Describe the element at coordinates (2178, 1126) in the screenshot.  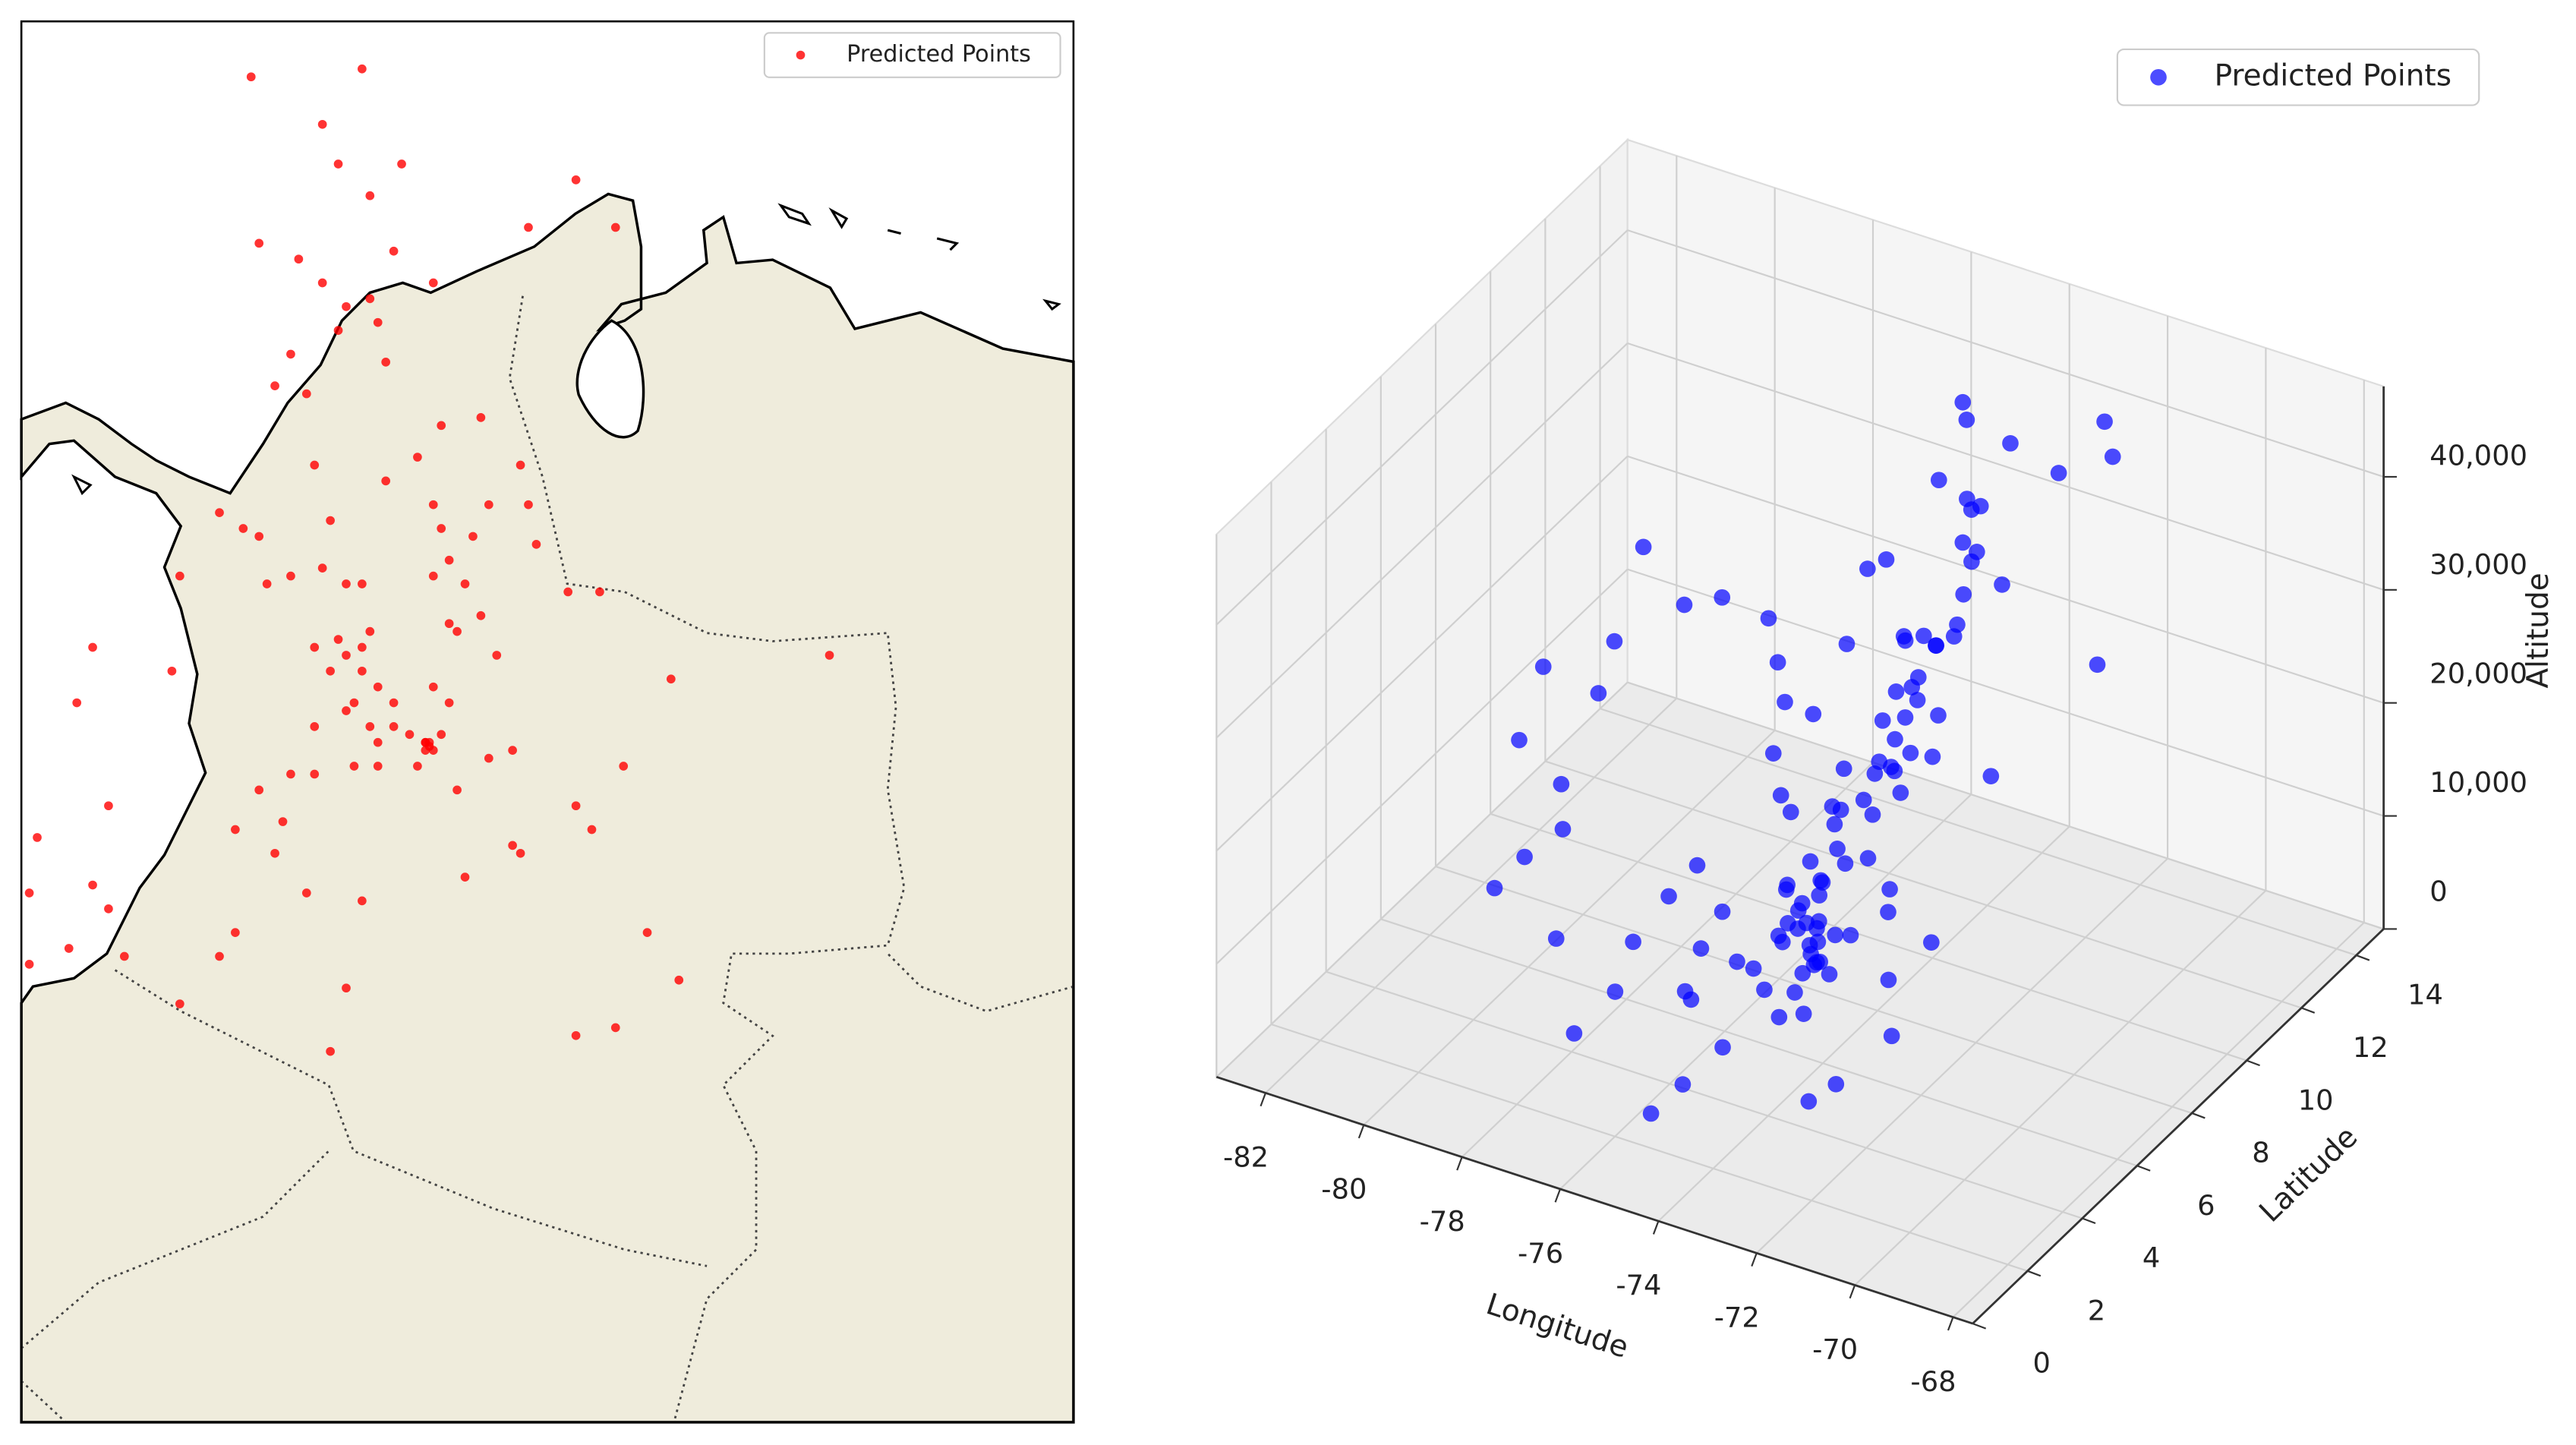
I see `y-axis-line` at that location.